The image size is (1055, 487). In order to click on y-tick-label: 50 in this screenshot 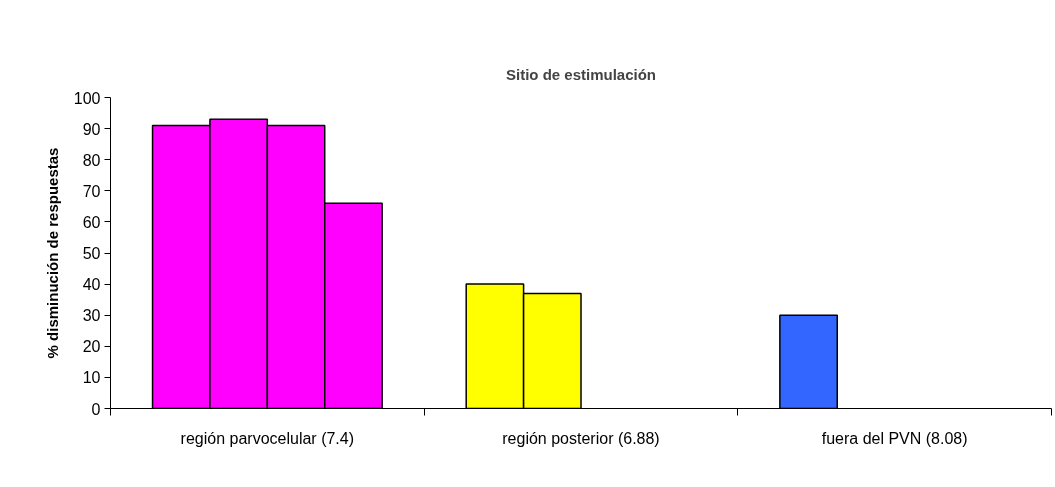, I will do `click(91, 253)`.